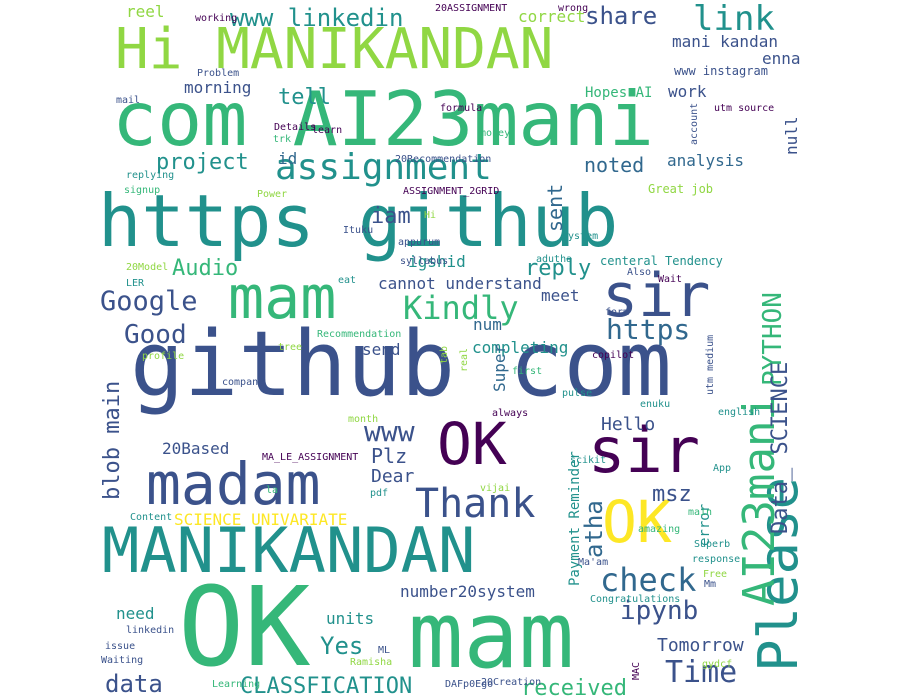 This screenshot has height=700, width=900. What do you see at coordinates (554, 259) in the screenshot?
I see `cloud-word: adutha` at bounding box center [554, 259].